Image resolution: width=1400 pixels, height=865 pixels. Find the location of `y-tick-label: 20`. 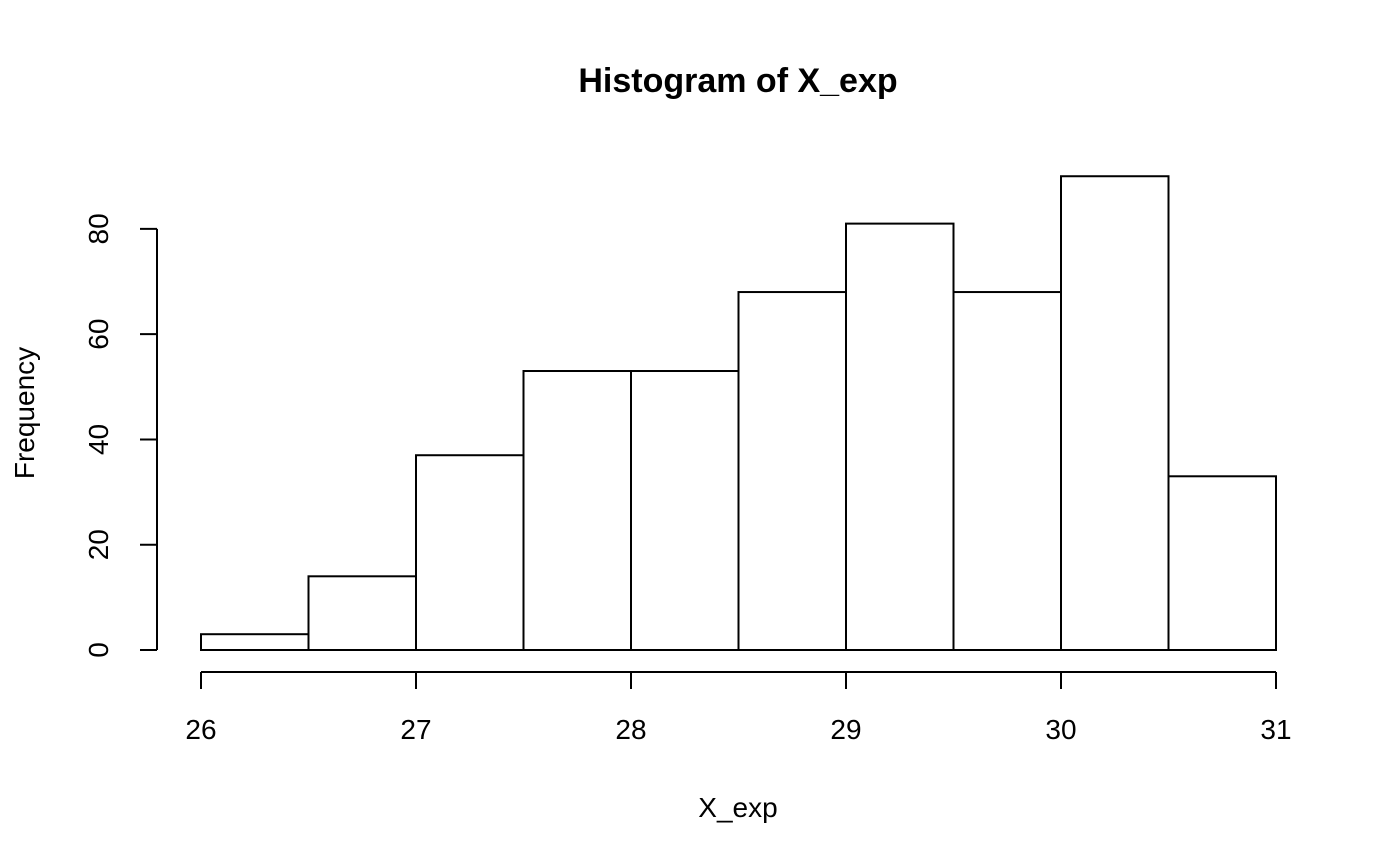

y-tick-label: 20 is located at coordinates (98, 544).